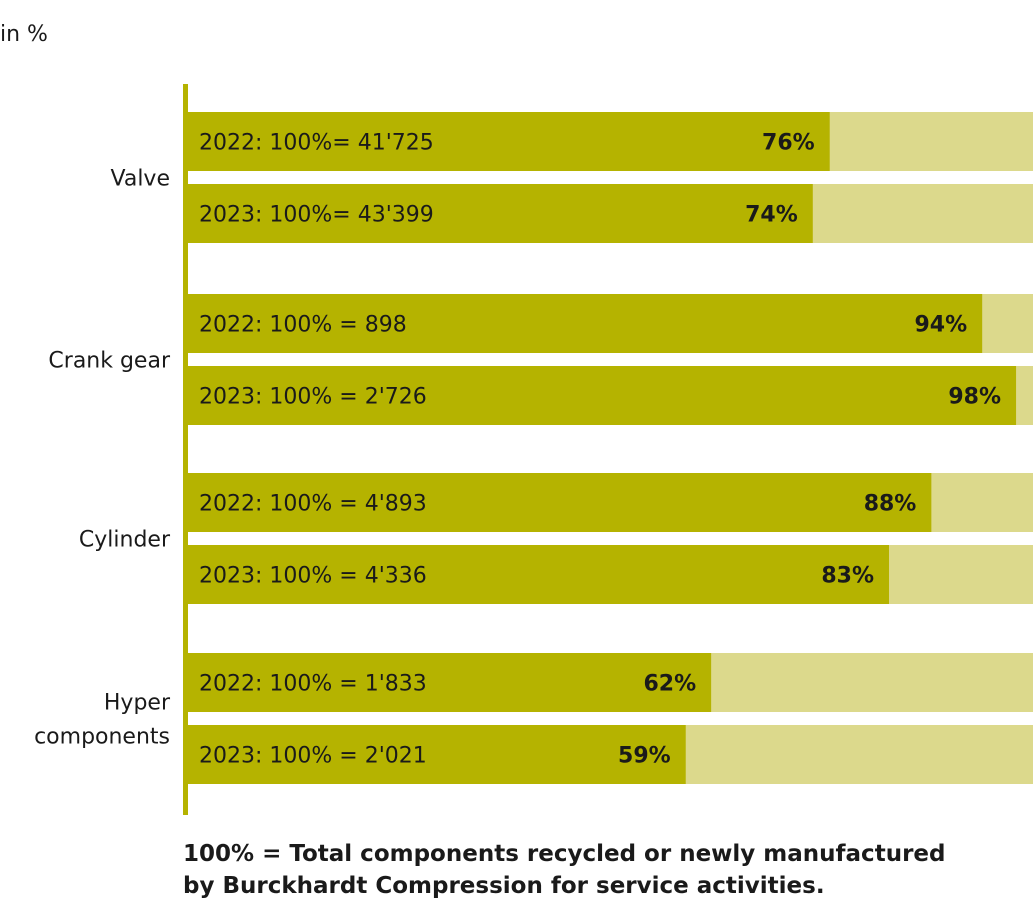 The width and height of the screenshot is (1033, 902). I want to click on category-label: Cylinder, so click(125, 540).